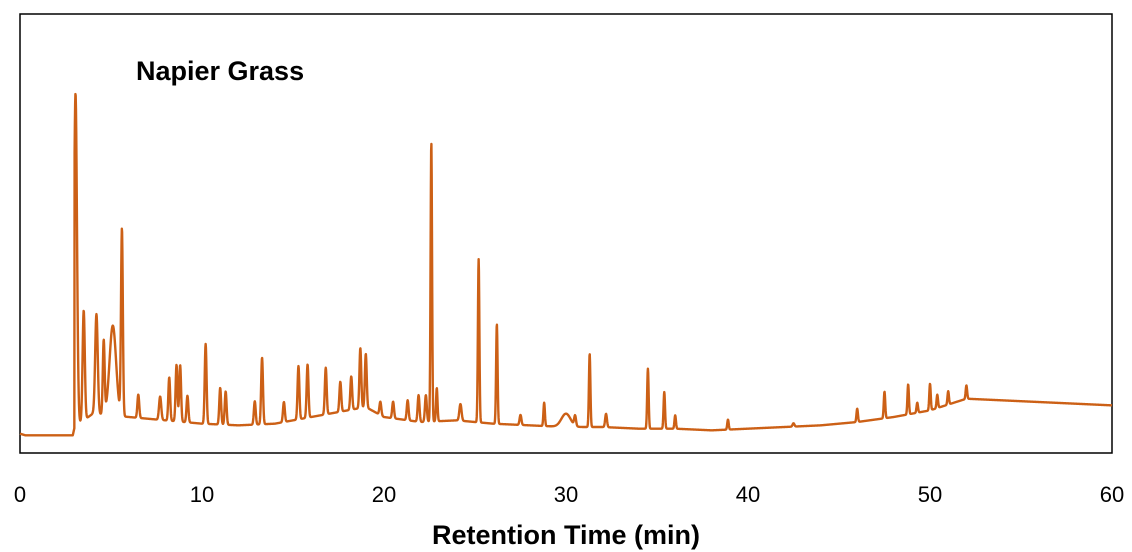 This screenshot has width=1132, height=552. What do you see at coordinates (566, 494) in the screenshot?
I see `x-tick-label: 30` at bounding box center [566, 494].